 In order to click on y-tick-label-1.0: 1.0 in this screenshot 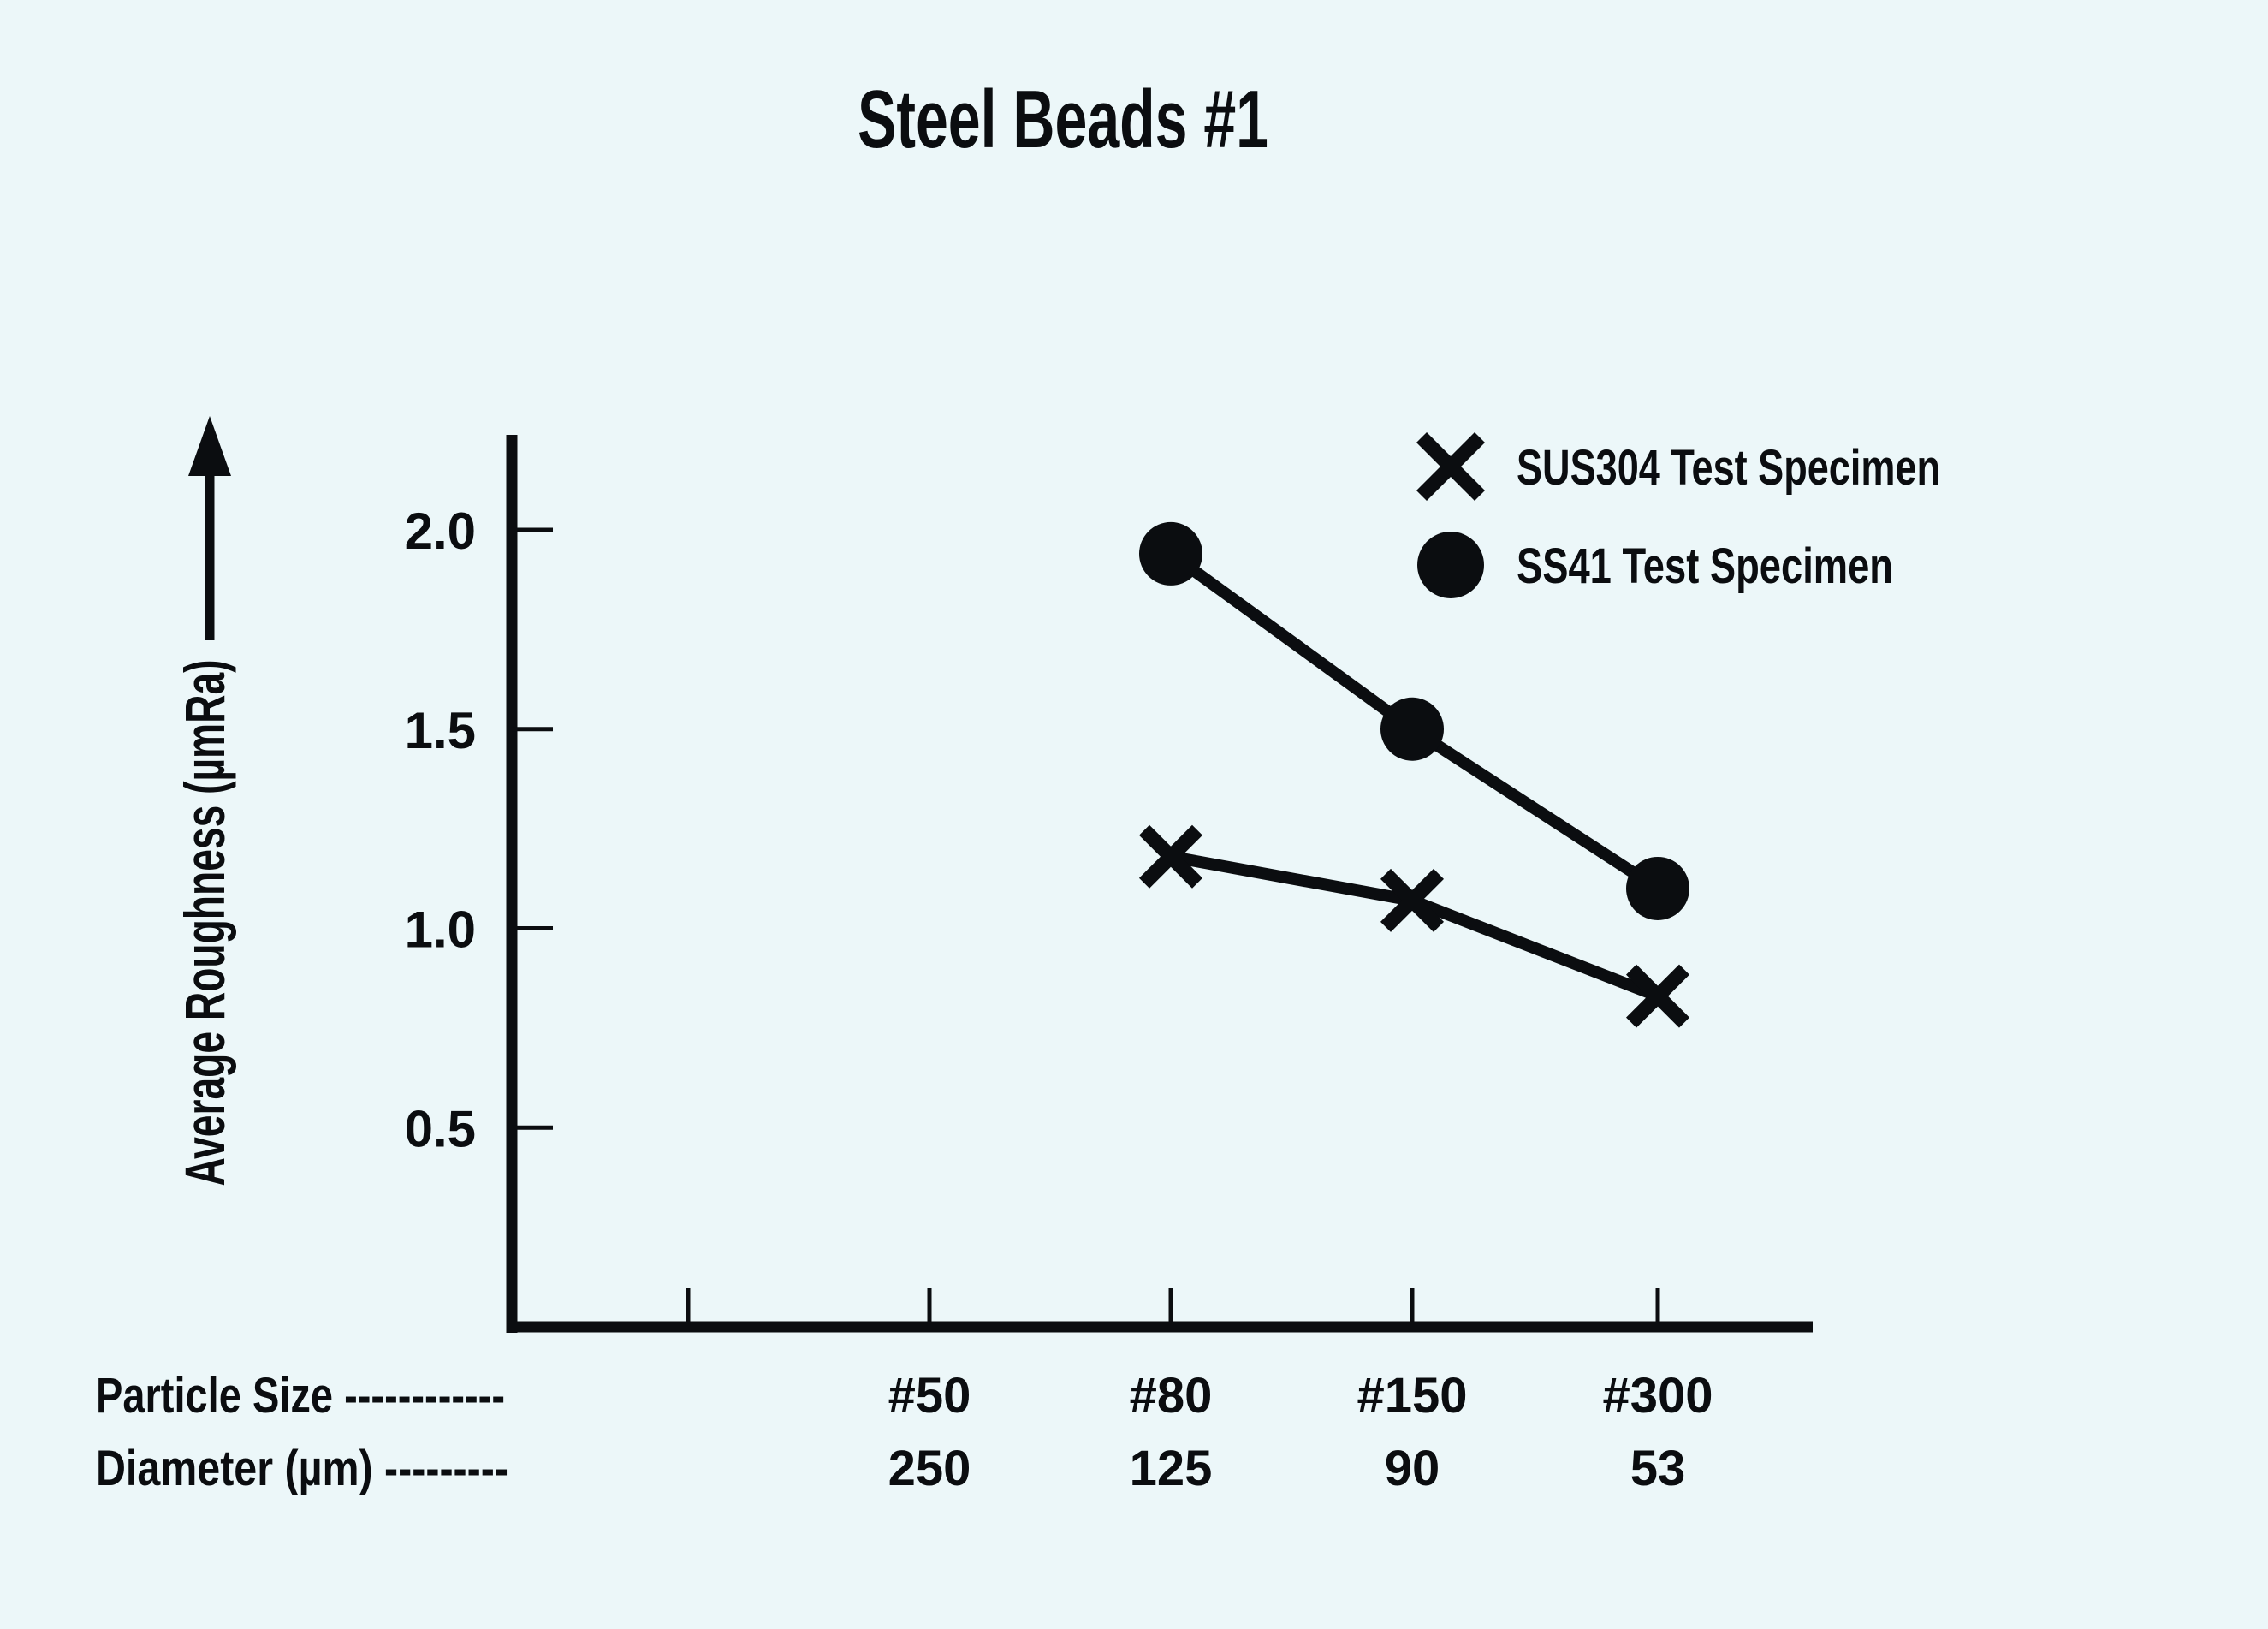, I will do `click(440, 930)`.